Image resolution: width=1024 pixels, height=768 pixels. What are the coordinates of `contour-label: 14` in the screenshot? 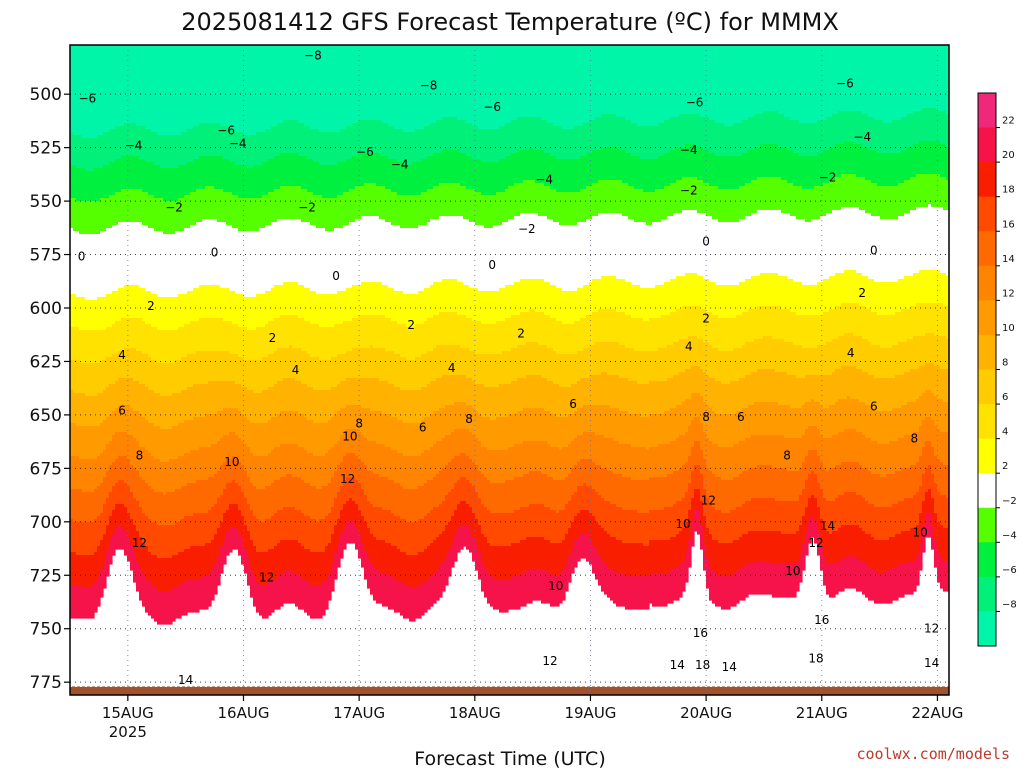 It's located at (677, 665).